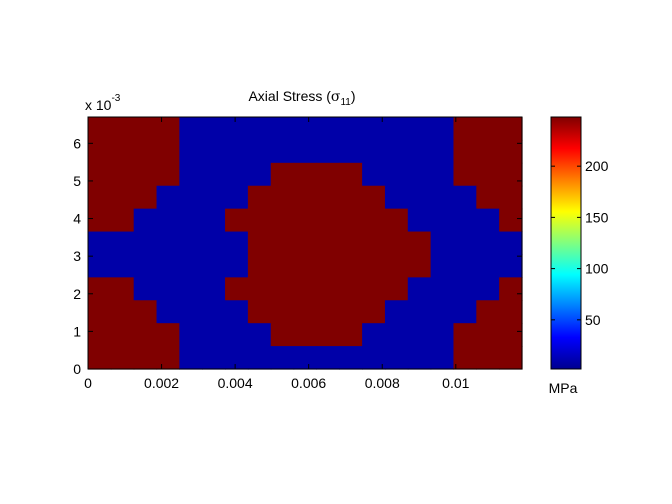 This screenshot has width=672, height=504. Describe the element at coordinates (77, 256) in the screenshot. I see `y-tick-label: 3` at that location.